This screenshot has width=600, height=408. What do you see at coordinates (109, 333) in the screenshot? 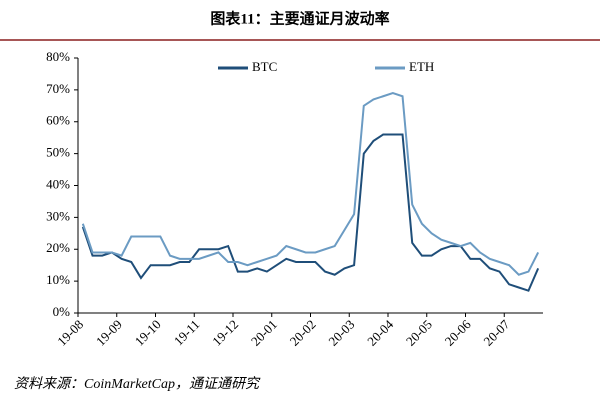
I see `x-tick-label: 19-09` at bounding box center [109, 333].